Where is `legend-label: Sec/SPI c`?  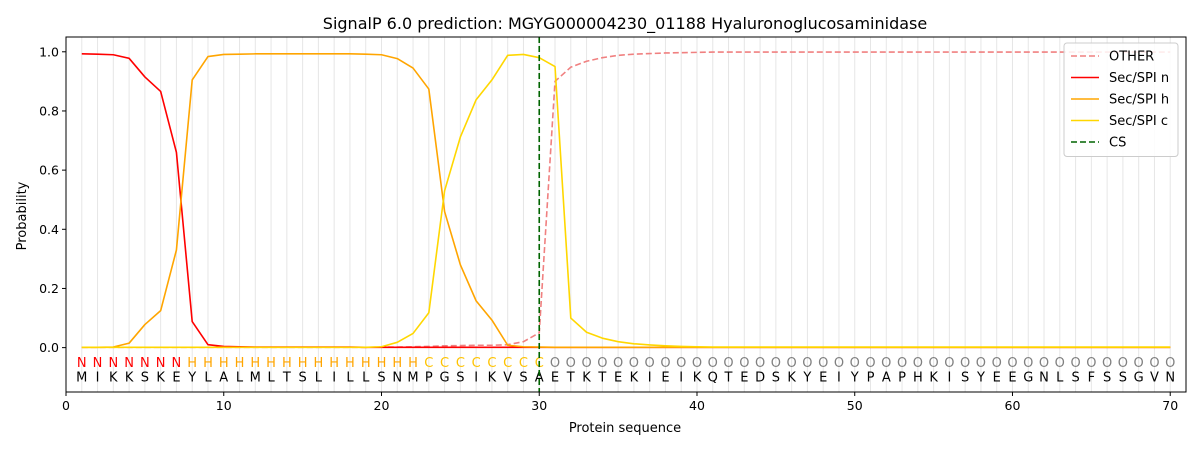
legend-label: Sec/SPI c is located at coordinates (1138, 121).